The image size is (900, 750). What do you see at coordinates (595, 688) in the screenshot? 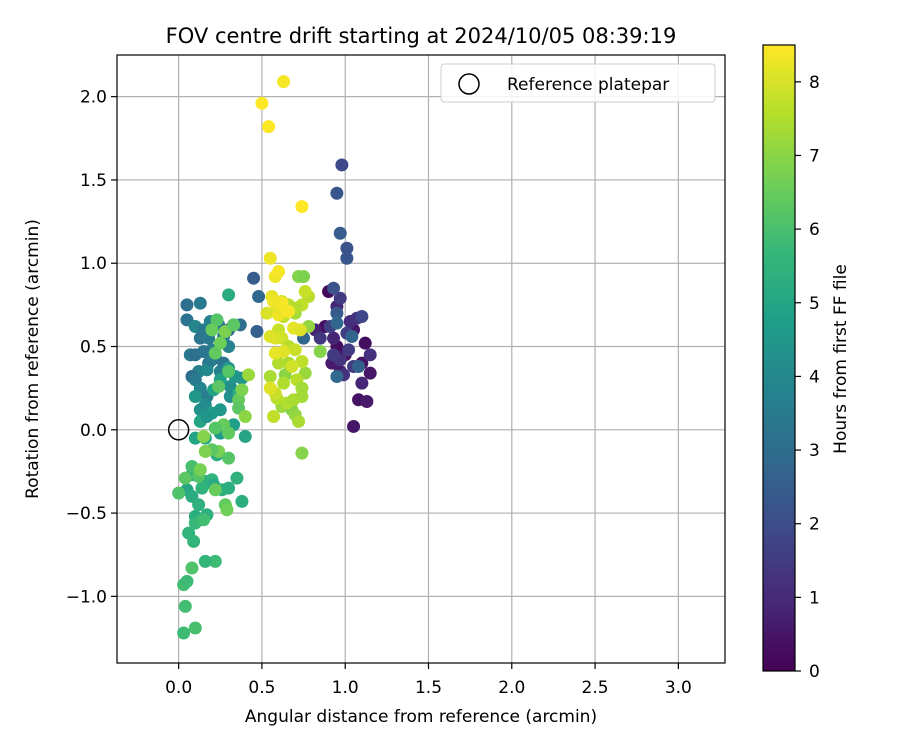
I see `x-tick-label: 2.5` at bounding box center [595, 688].